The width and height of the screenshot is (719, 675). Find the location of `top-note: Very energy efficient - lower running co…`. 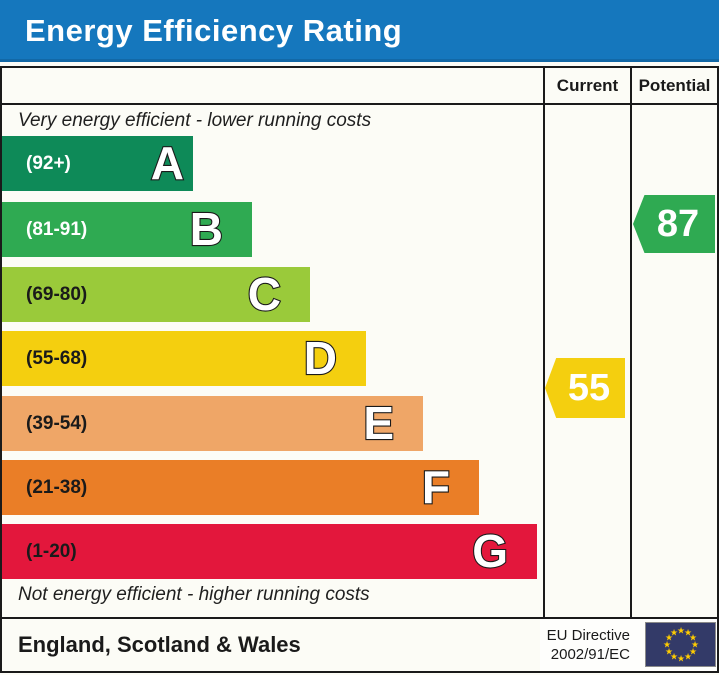

top-note: Very energy efficient - lower running co… is located at coordinates (195, 120).